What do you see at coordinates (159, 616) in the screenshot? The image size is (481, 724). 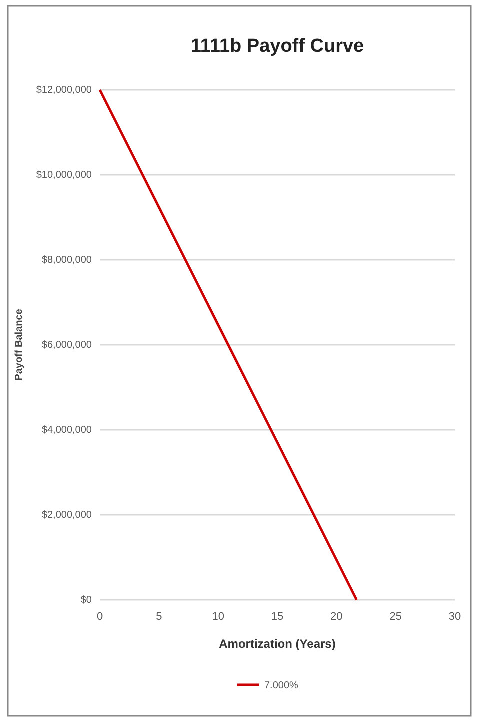 I see `x-tick-label: 5` at bounding box center [159, 616].